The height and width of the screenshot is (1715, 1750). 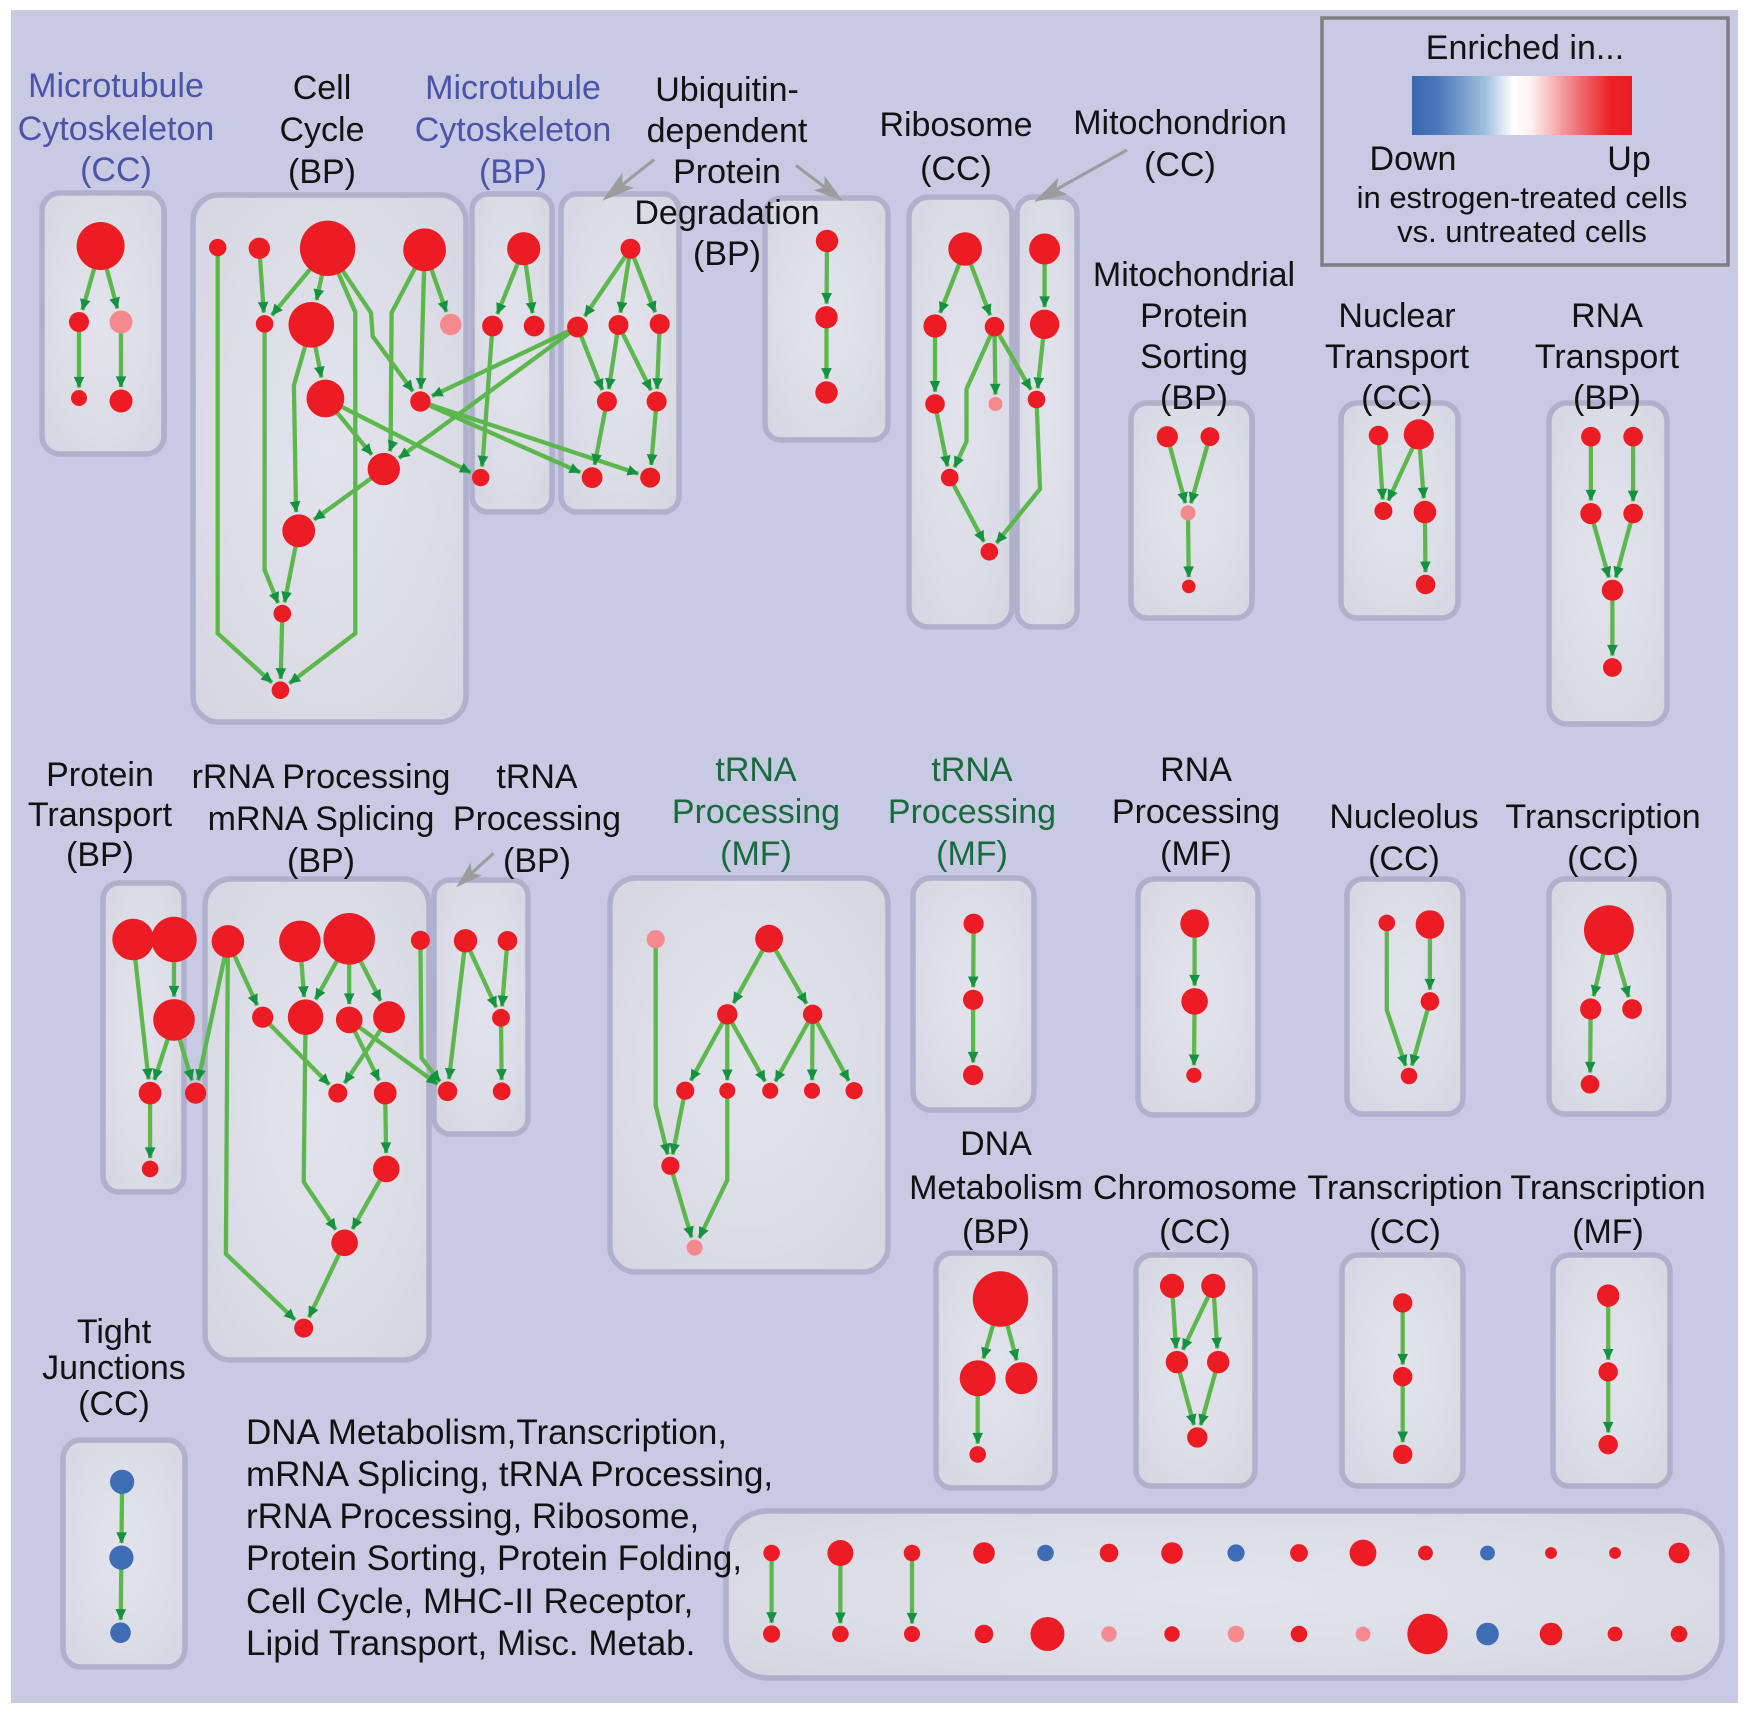 What do you see at coordinates (494, 1558) in the screenshot?
I see `svg-text:Protein Sorting, Protein Foldi: Protein Sorting, Protein Folding,` at bounding box center [494, 1558].